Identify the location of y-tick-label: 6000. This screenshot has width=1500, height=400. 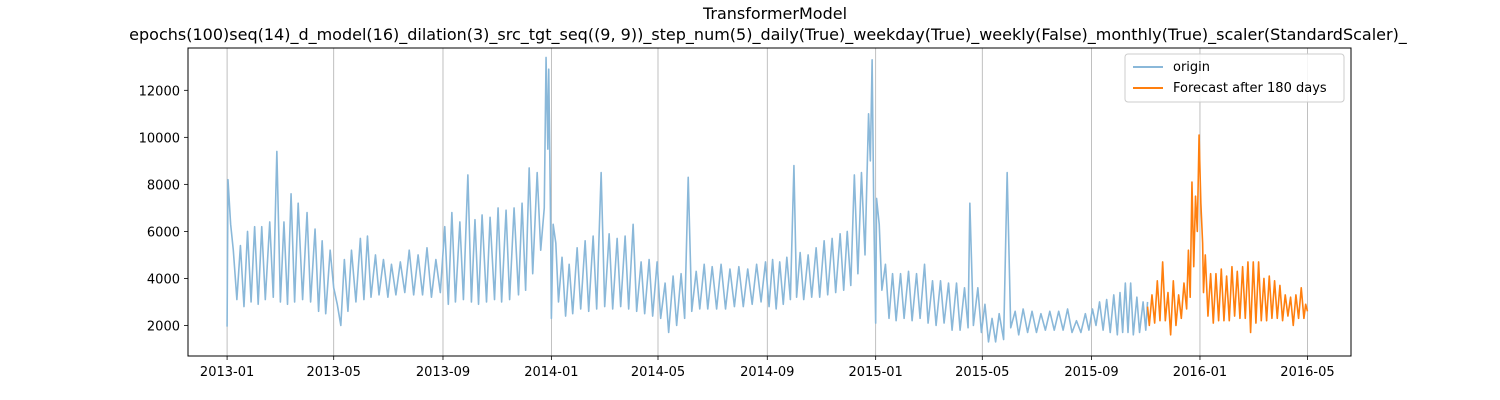
(163, 232).